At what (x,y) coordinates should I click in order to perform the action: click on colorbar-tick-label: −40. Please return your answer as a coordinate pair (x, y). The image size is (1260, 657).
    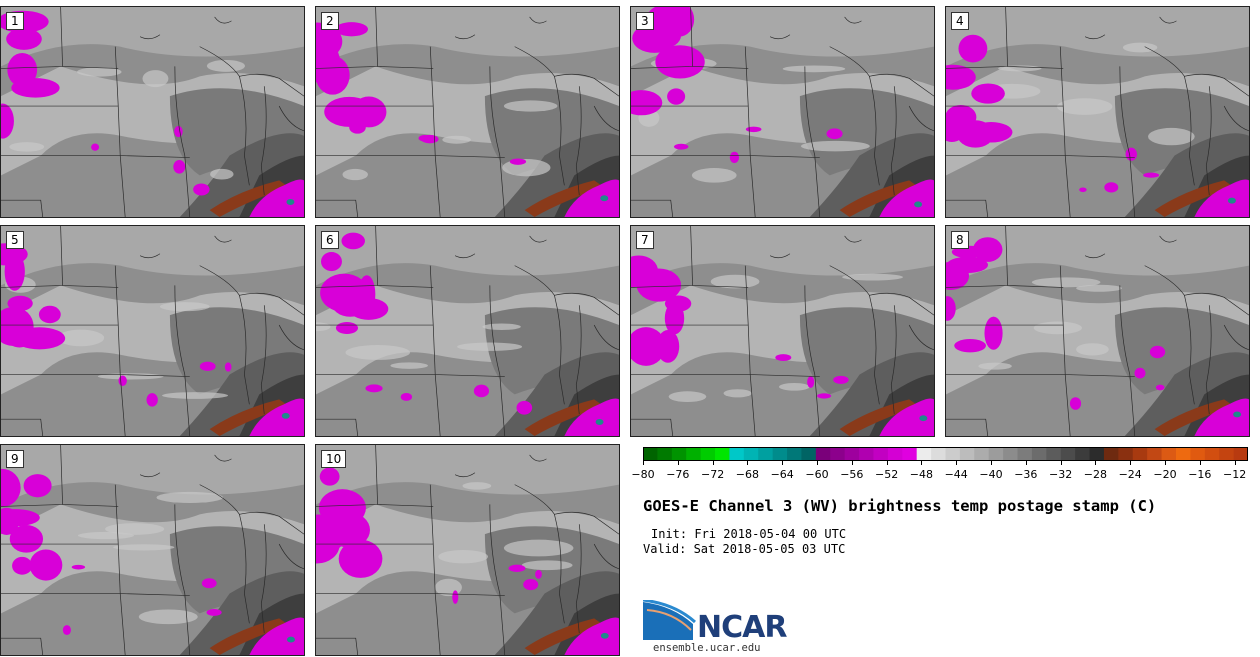
    Looking at the image, I should click on (991, 474).